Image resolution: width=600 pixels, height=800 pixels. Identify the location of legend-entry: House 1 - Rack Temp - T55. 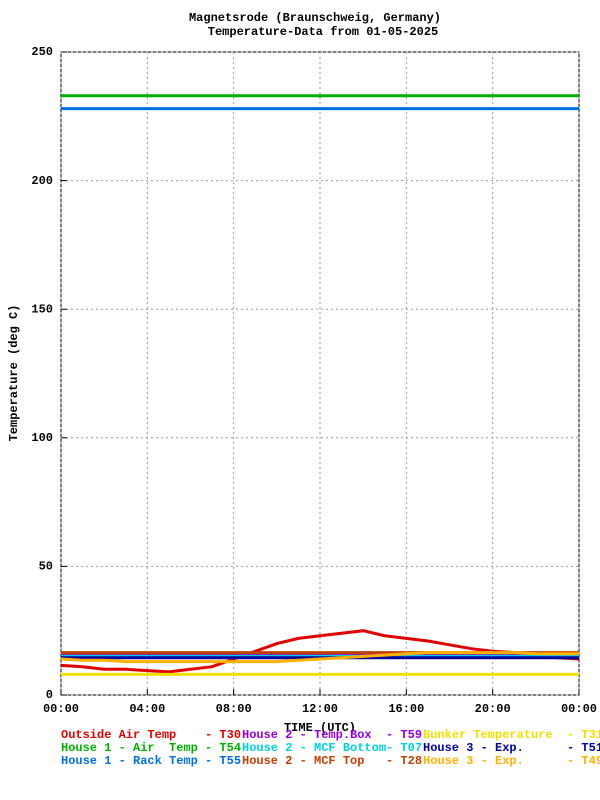
(151, 761).